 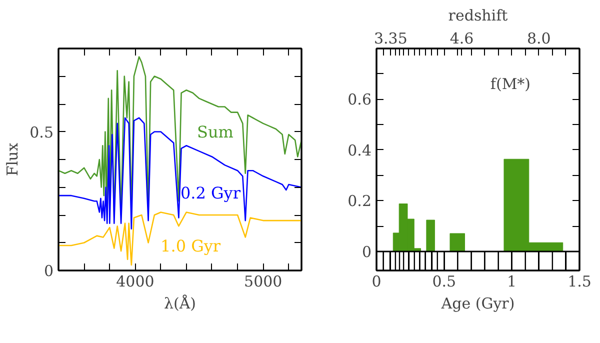 What do you see at coordinates (510, 84) in the screenshot?
I see `annotation: f(M*)` at bounding box center [510, 84].